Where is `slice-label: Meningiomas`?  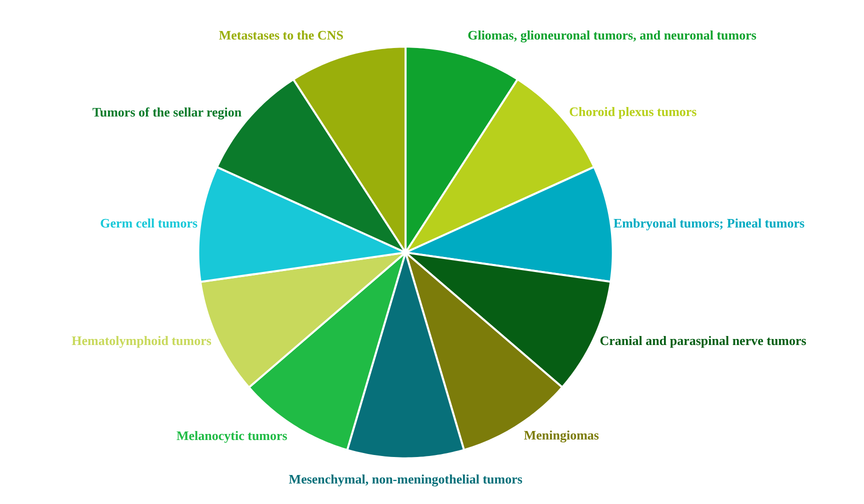 slice-label: Meningiomas is located at coordinates (562, 435).